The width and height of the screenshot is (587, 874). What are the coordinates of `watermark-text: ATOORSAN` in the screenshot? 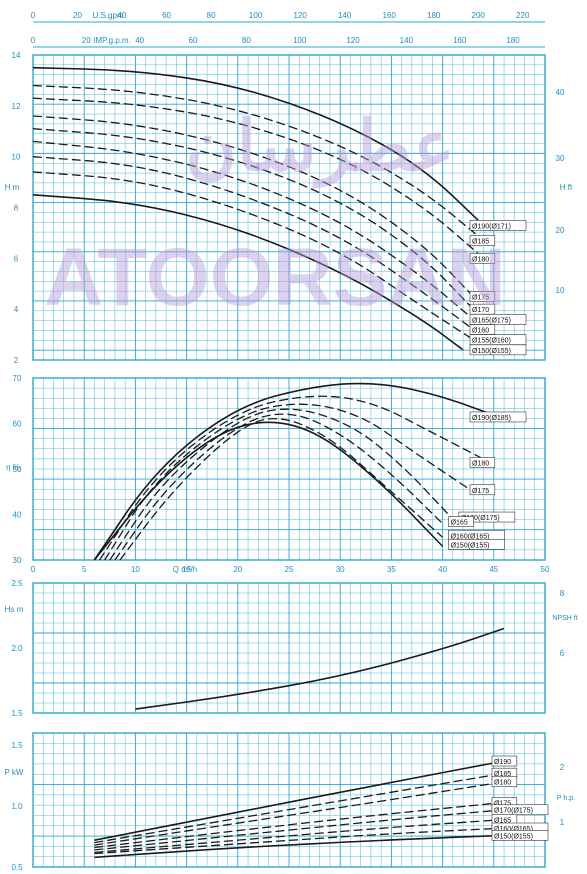 It's located at (275, 277).